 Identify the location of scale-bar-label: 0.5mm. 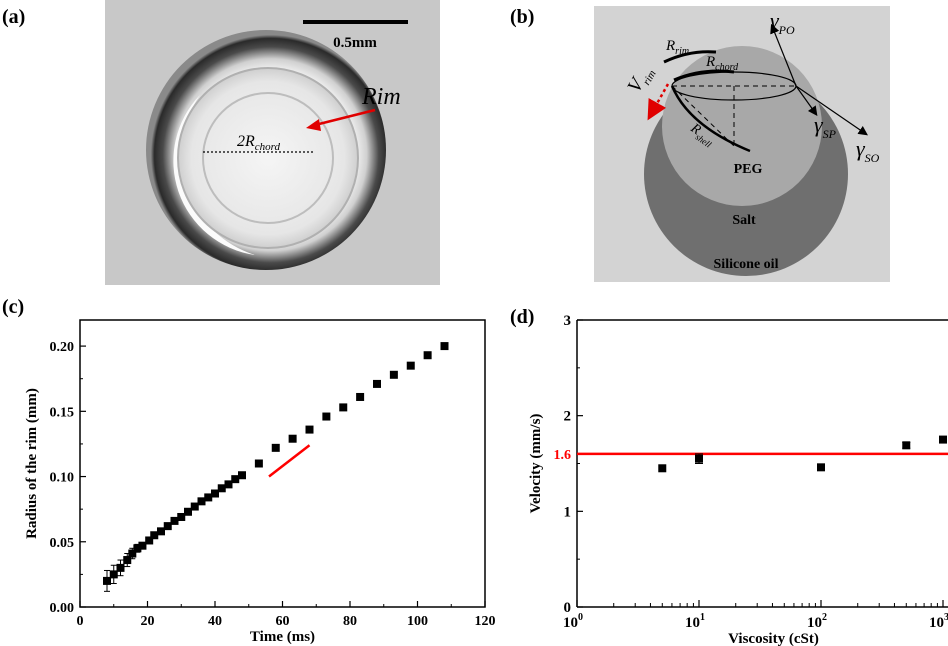
(355, 43).